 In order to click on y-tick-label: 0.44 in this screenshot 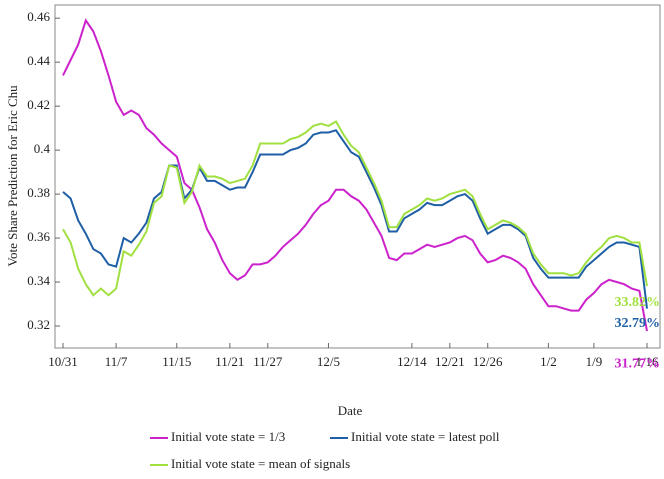, I will do `click(38, 60)`.